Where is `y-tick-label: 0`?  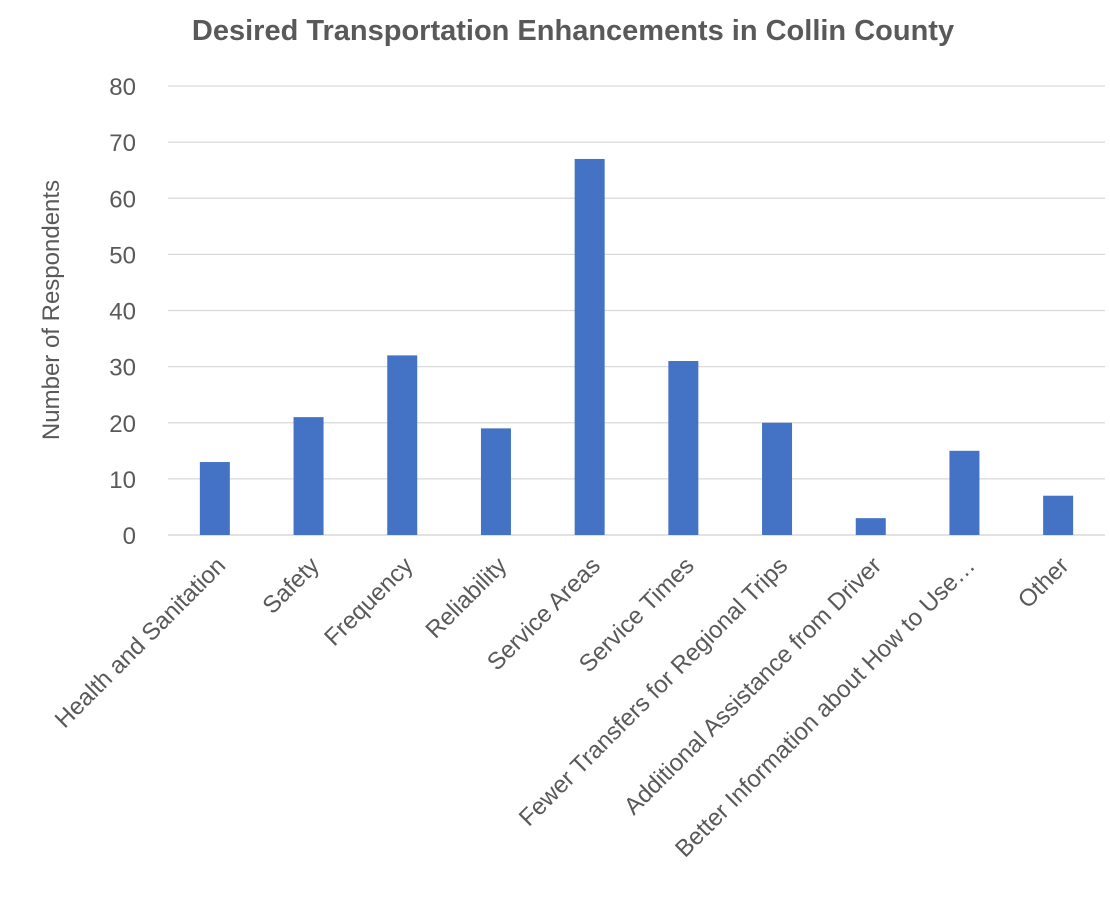
y-tick-label: 0 is located at coordinates (129, 536).